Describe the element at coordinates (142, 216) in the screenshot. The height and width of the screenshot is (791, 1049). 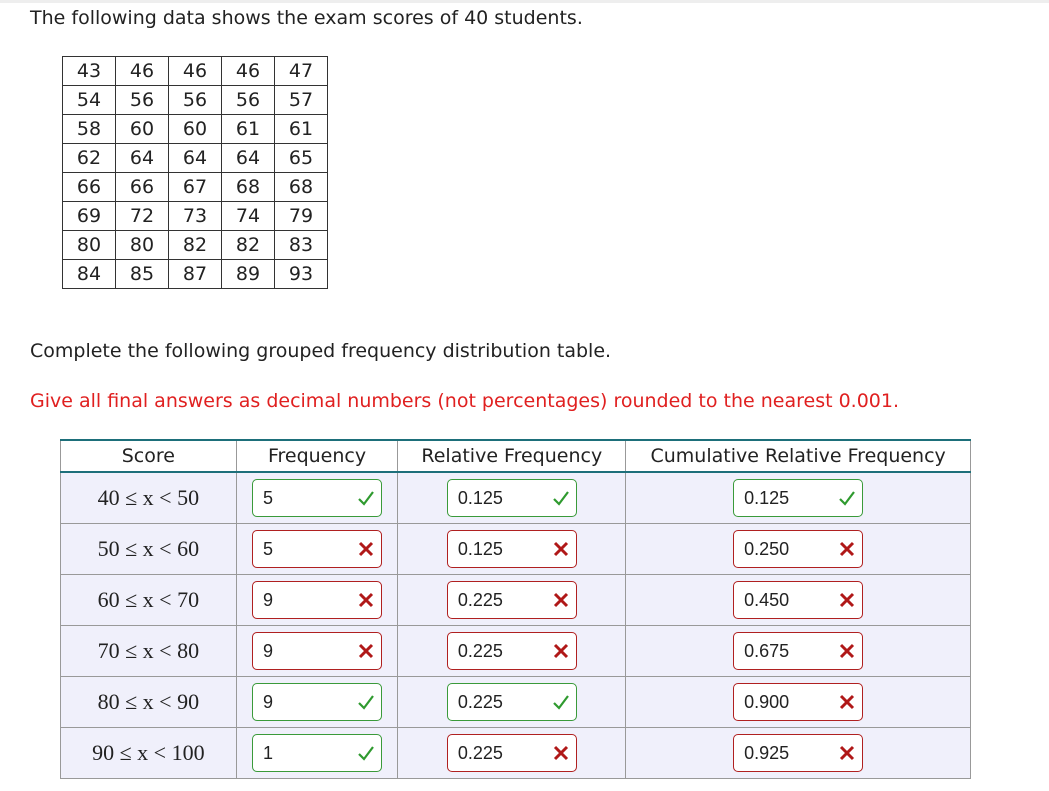
I see `score-cell: 72` at that location.